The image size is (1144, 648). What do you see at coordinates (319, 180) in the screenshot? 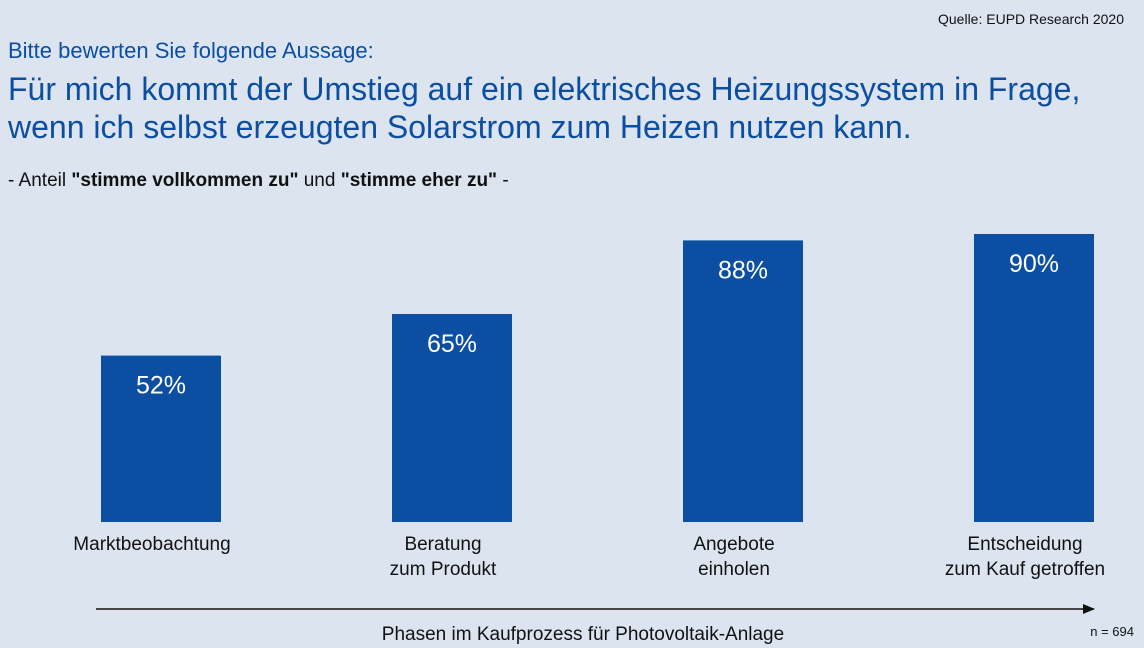
I see `note-mid: und` at bounding box center [319, 180].